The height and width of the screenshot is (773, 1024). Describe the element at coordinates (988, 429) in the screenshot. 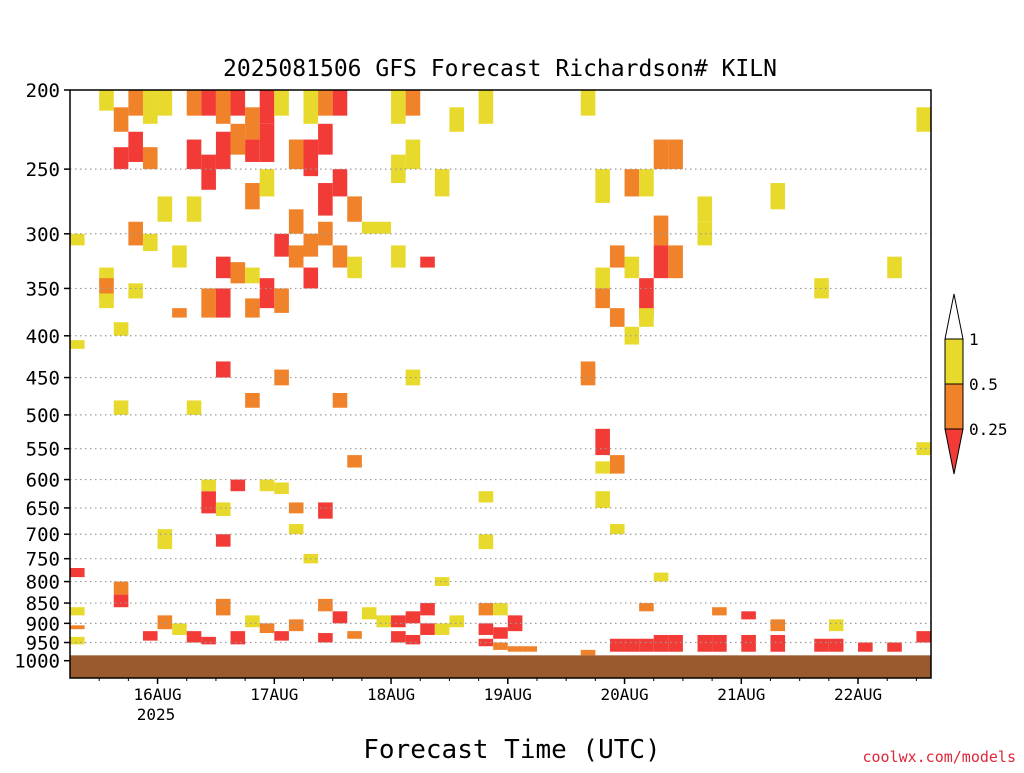

I see `legend-label: 0.25` at that location.